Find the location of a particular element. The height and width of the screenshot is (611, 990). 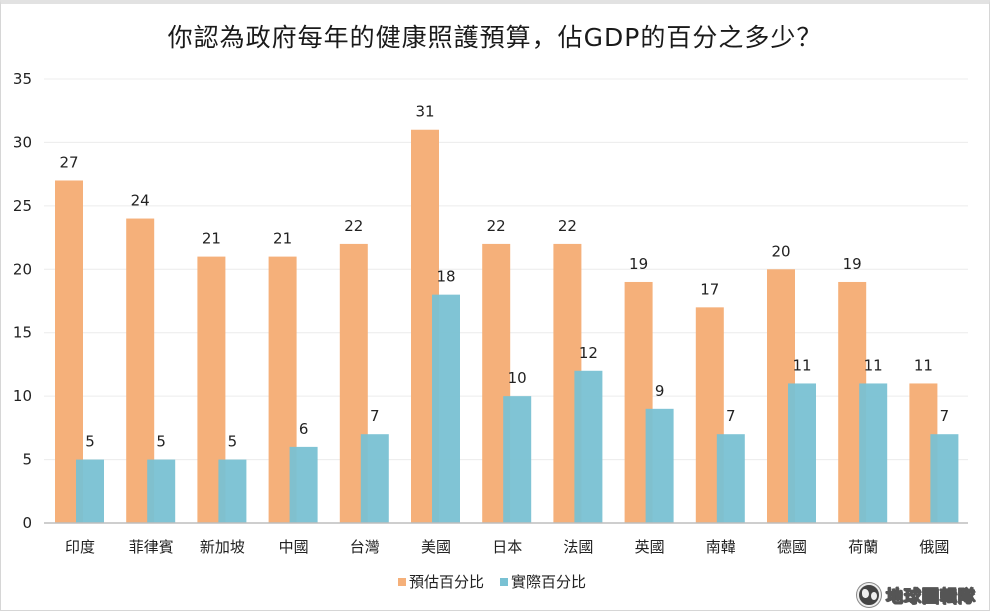

data-label-estimated: 11 is located at coordinates (923, 365).